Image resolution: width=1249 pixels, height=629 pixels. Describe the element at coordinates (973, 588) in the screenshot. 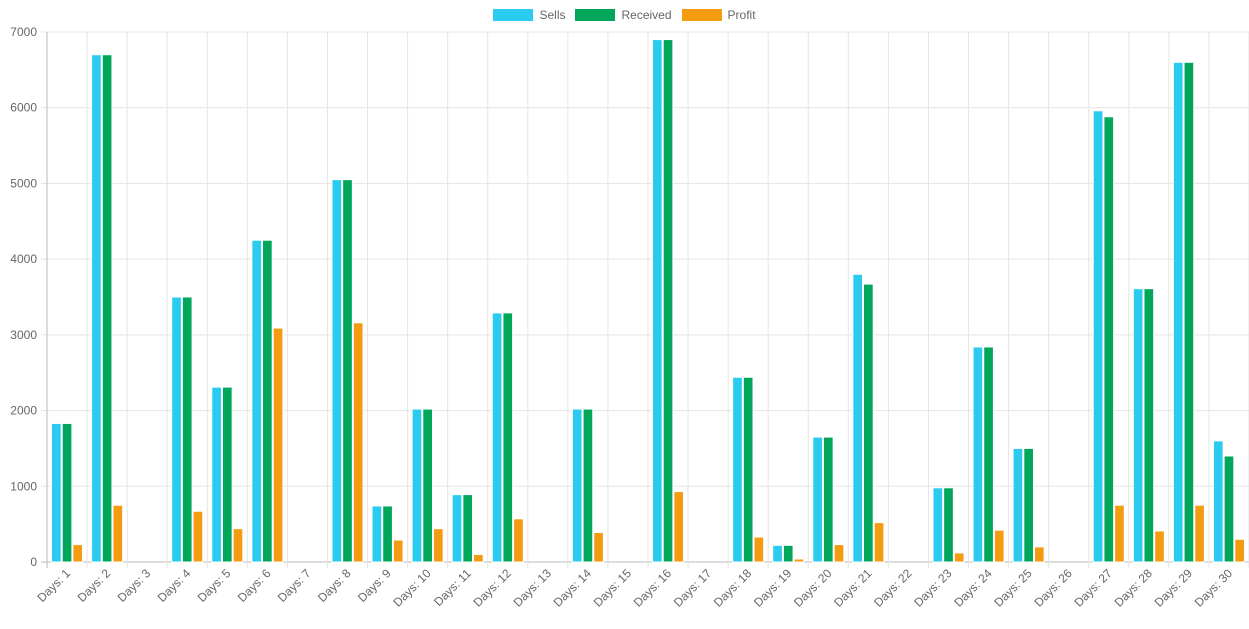

I see `x-tick-label: Days: 24` at that location.